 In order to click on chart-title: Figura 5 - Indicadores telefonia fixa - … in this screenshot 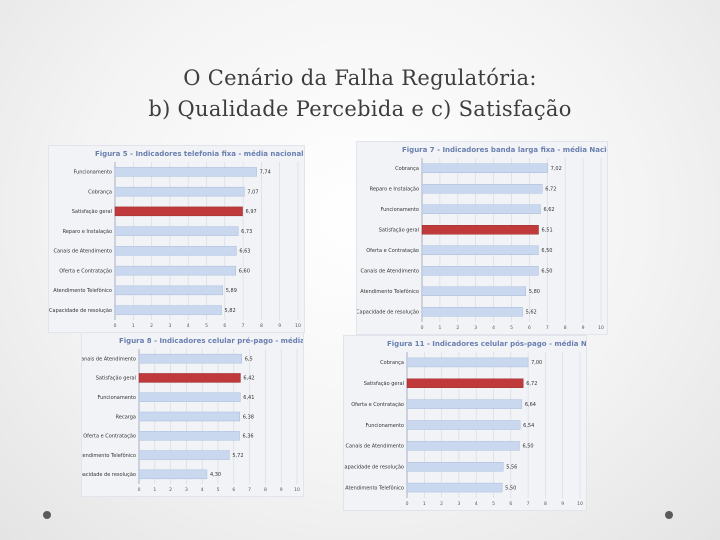, I will do `click(199, 154)`.